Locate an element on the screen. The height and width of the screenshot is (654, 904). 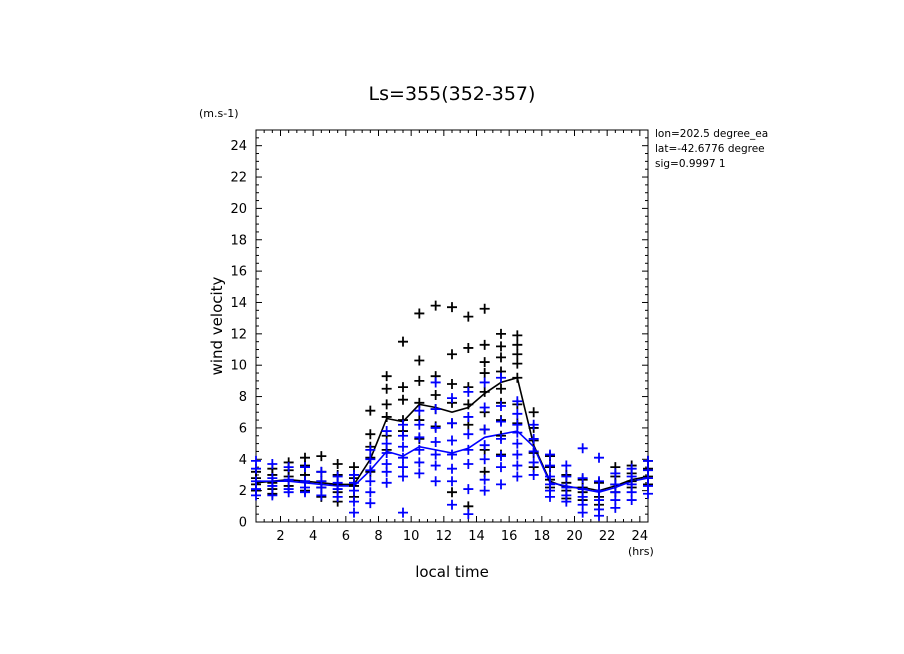
x-tick-label: 16 is located at coordinates (509, 536).